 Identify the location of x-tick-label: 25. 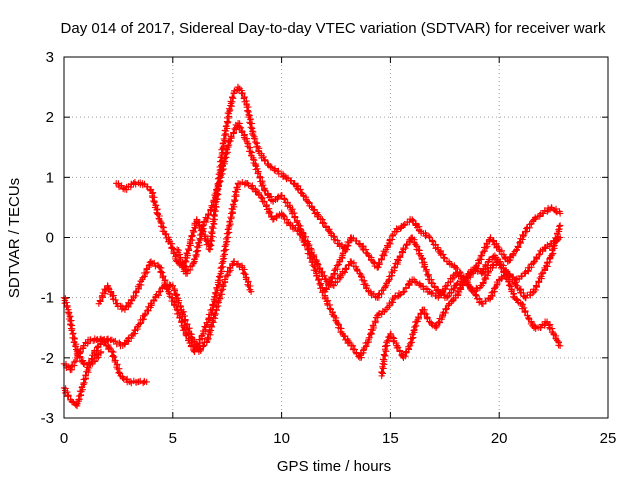
(608, 438).